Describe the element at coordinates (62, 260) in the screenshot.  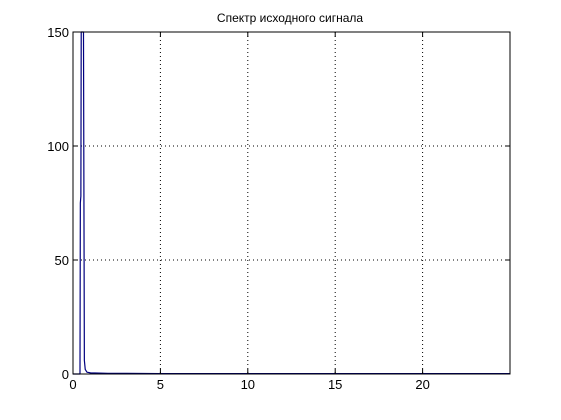
I see `y-tick-label: 50` at that location.